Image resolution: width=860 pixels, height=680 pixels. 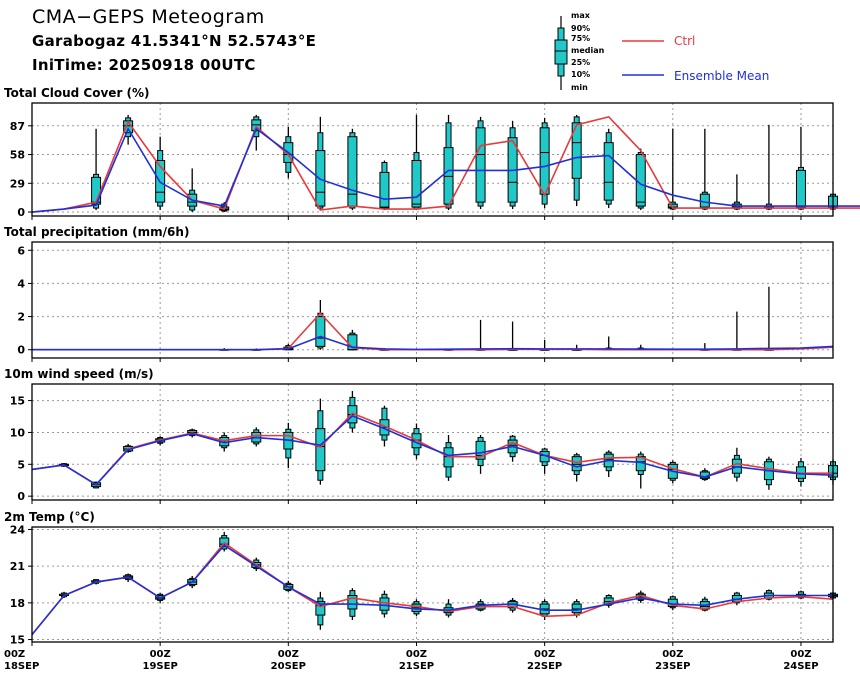 What do you see at coordinates (174, 41) in the screenshot?
I see `station-location: Garabogaz 41.5341°N 52.5743°E` at bounding box center [174, 41].